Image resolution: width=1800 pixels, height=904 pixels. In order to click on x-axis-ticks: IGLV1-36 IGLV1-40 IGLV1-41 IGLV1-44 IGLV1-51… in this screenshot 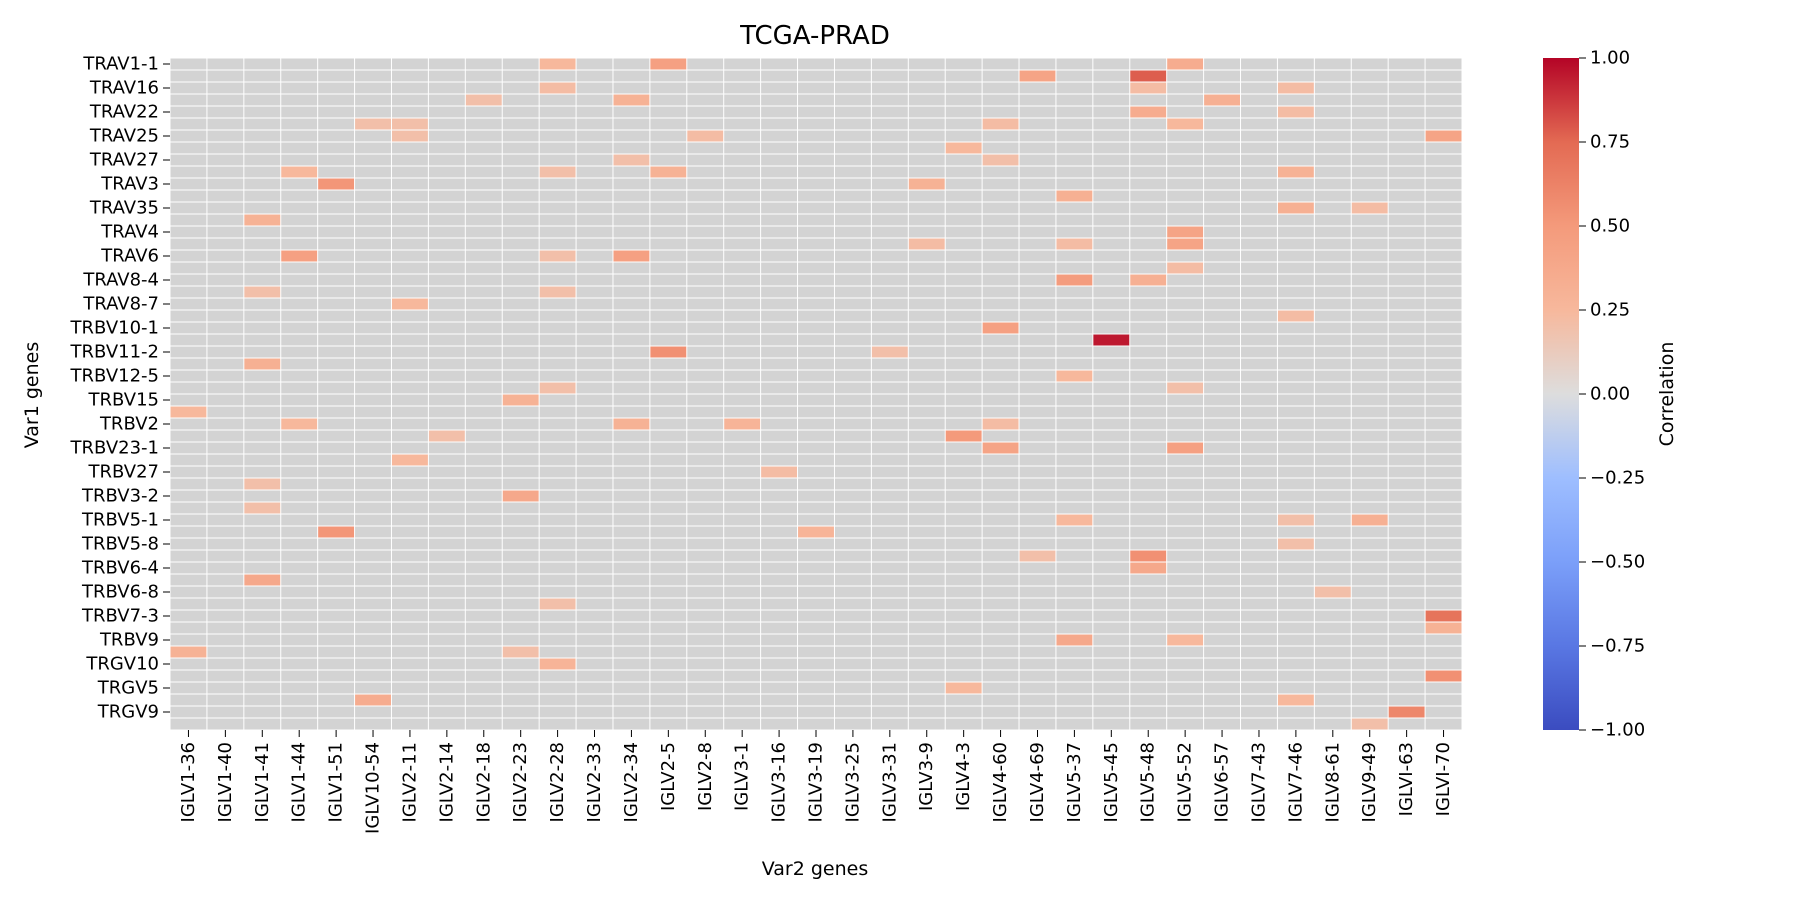, I will do `click(816, 782)`.